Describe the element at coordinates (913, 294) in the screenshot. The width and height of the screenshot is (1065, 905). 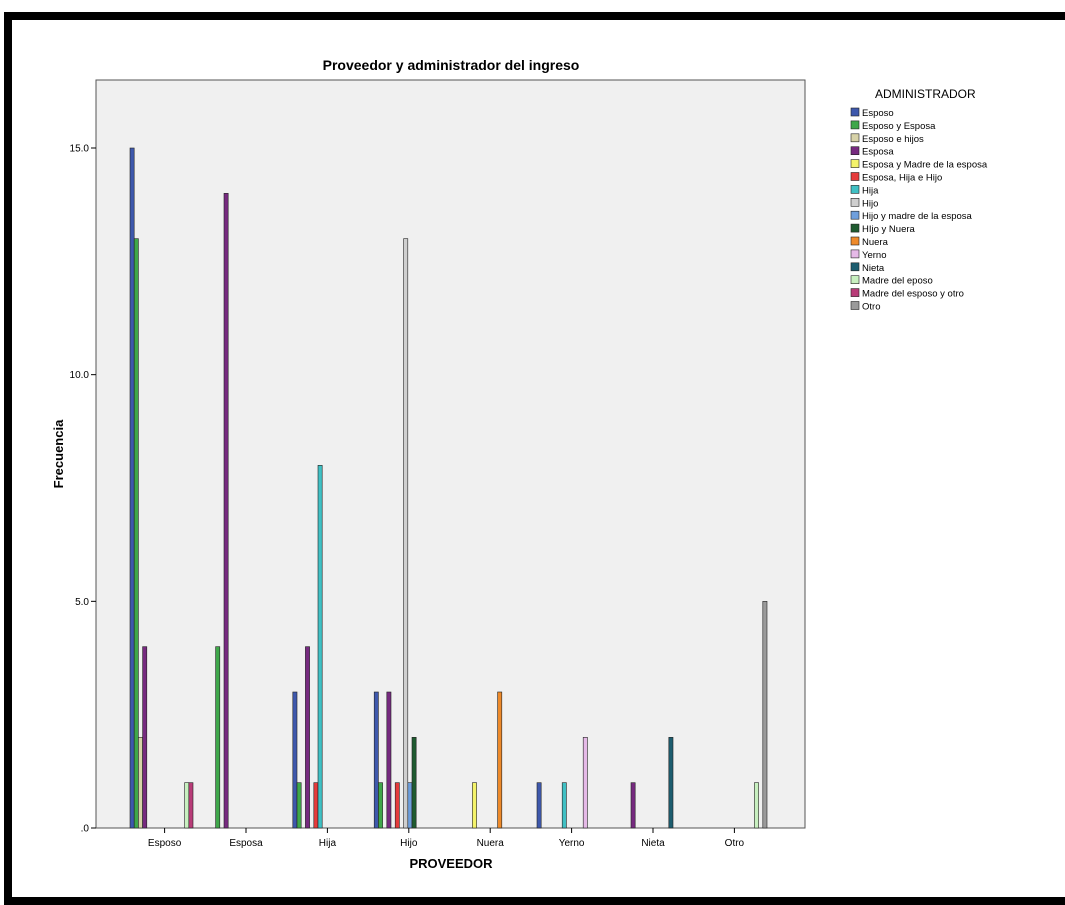
I see `legend-label: Madre del esposo y otro` at that location.